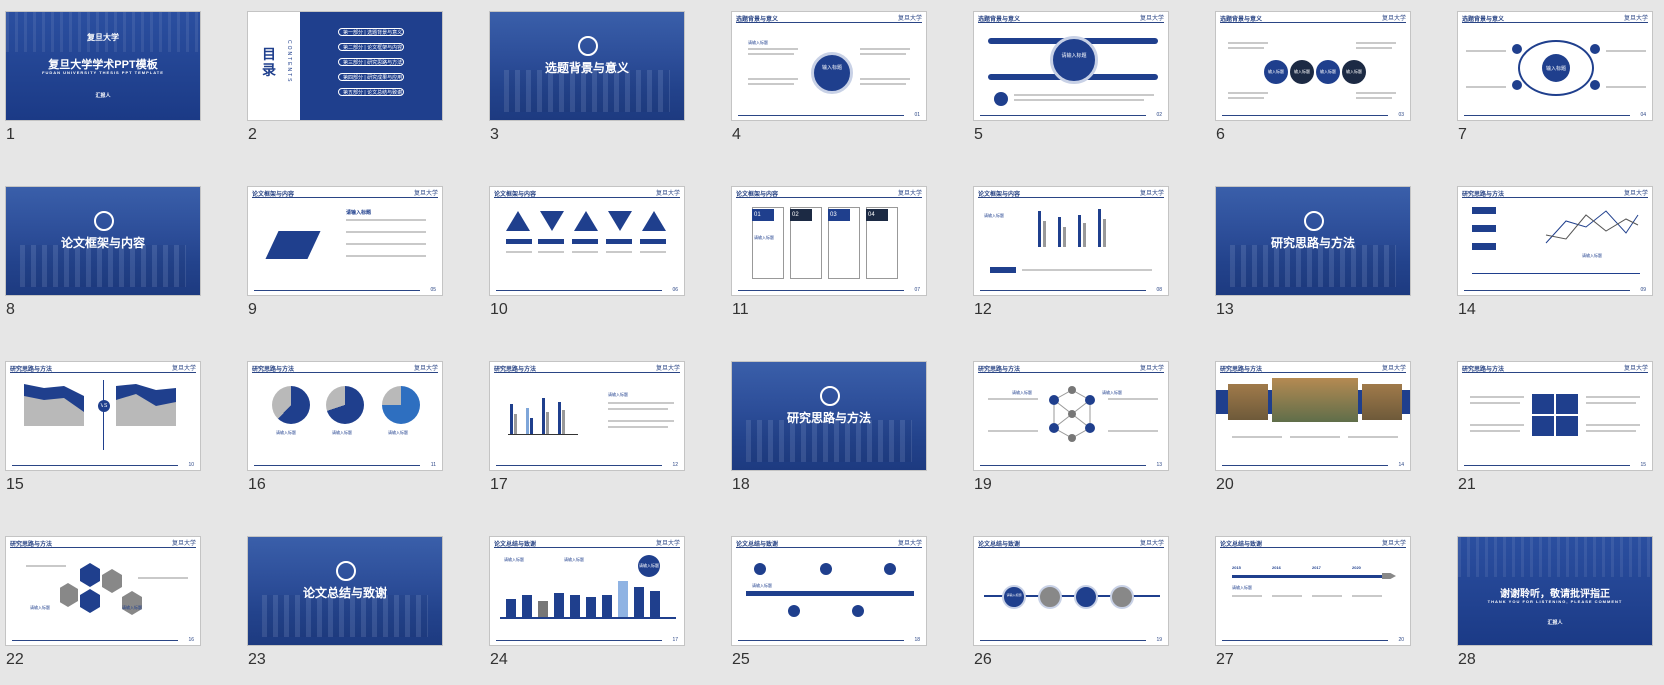 This screenshot has height=685, width=1664. I want to click on page-number: 04, so click(1643, 115).